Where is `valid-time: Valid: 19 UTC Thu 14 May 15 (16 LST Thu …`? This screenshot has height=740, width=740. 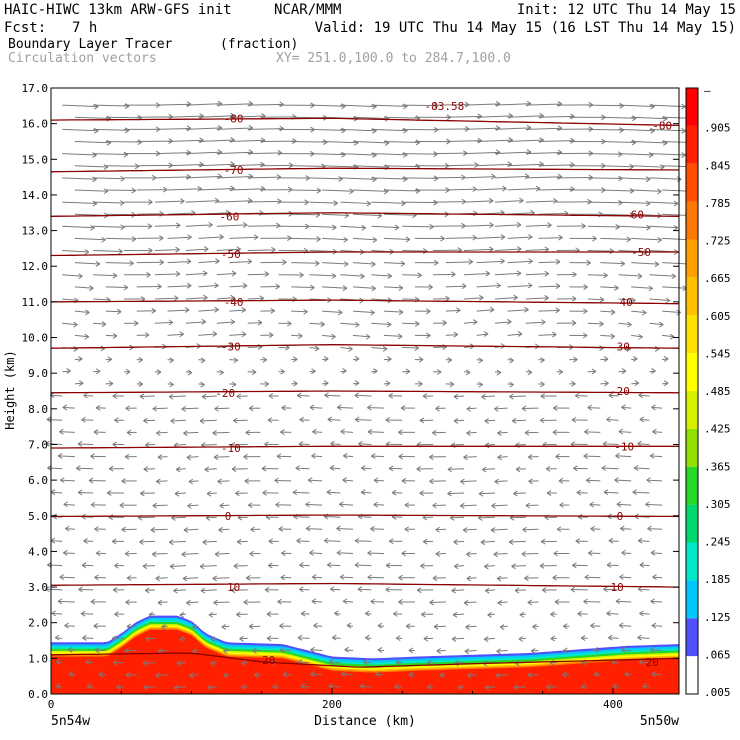 valid-time: Valid: 19 UTC Thu 14 May 15 (16 LST Thu … is located at coordinates (525, 28).